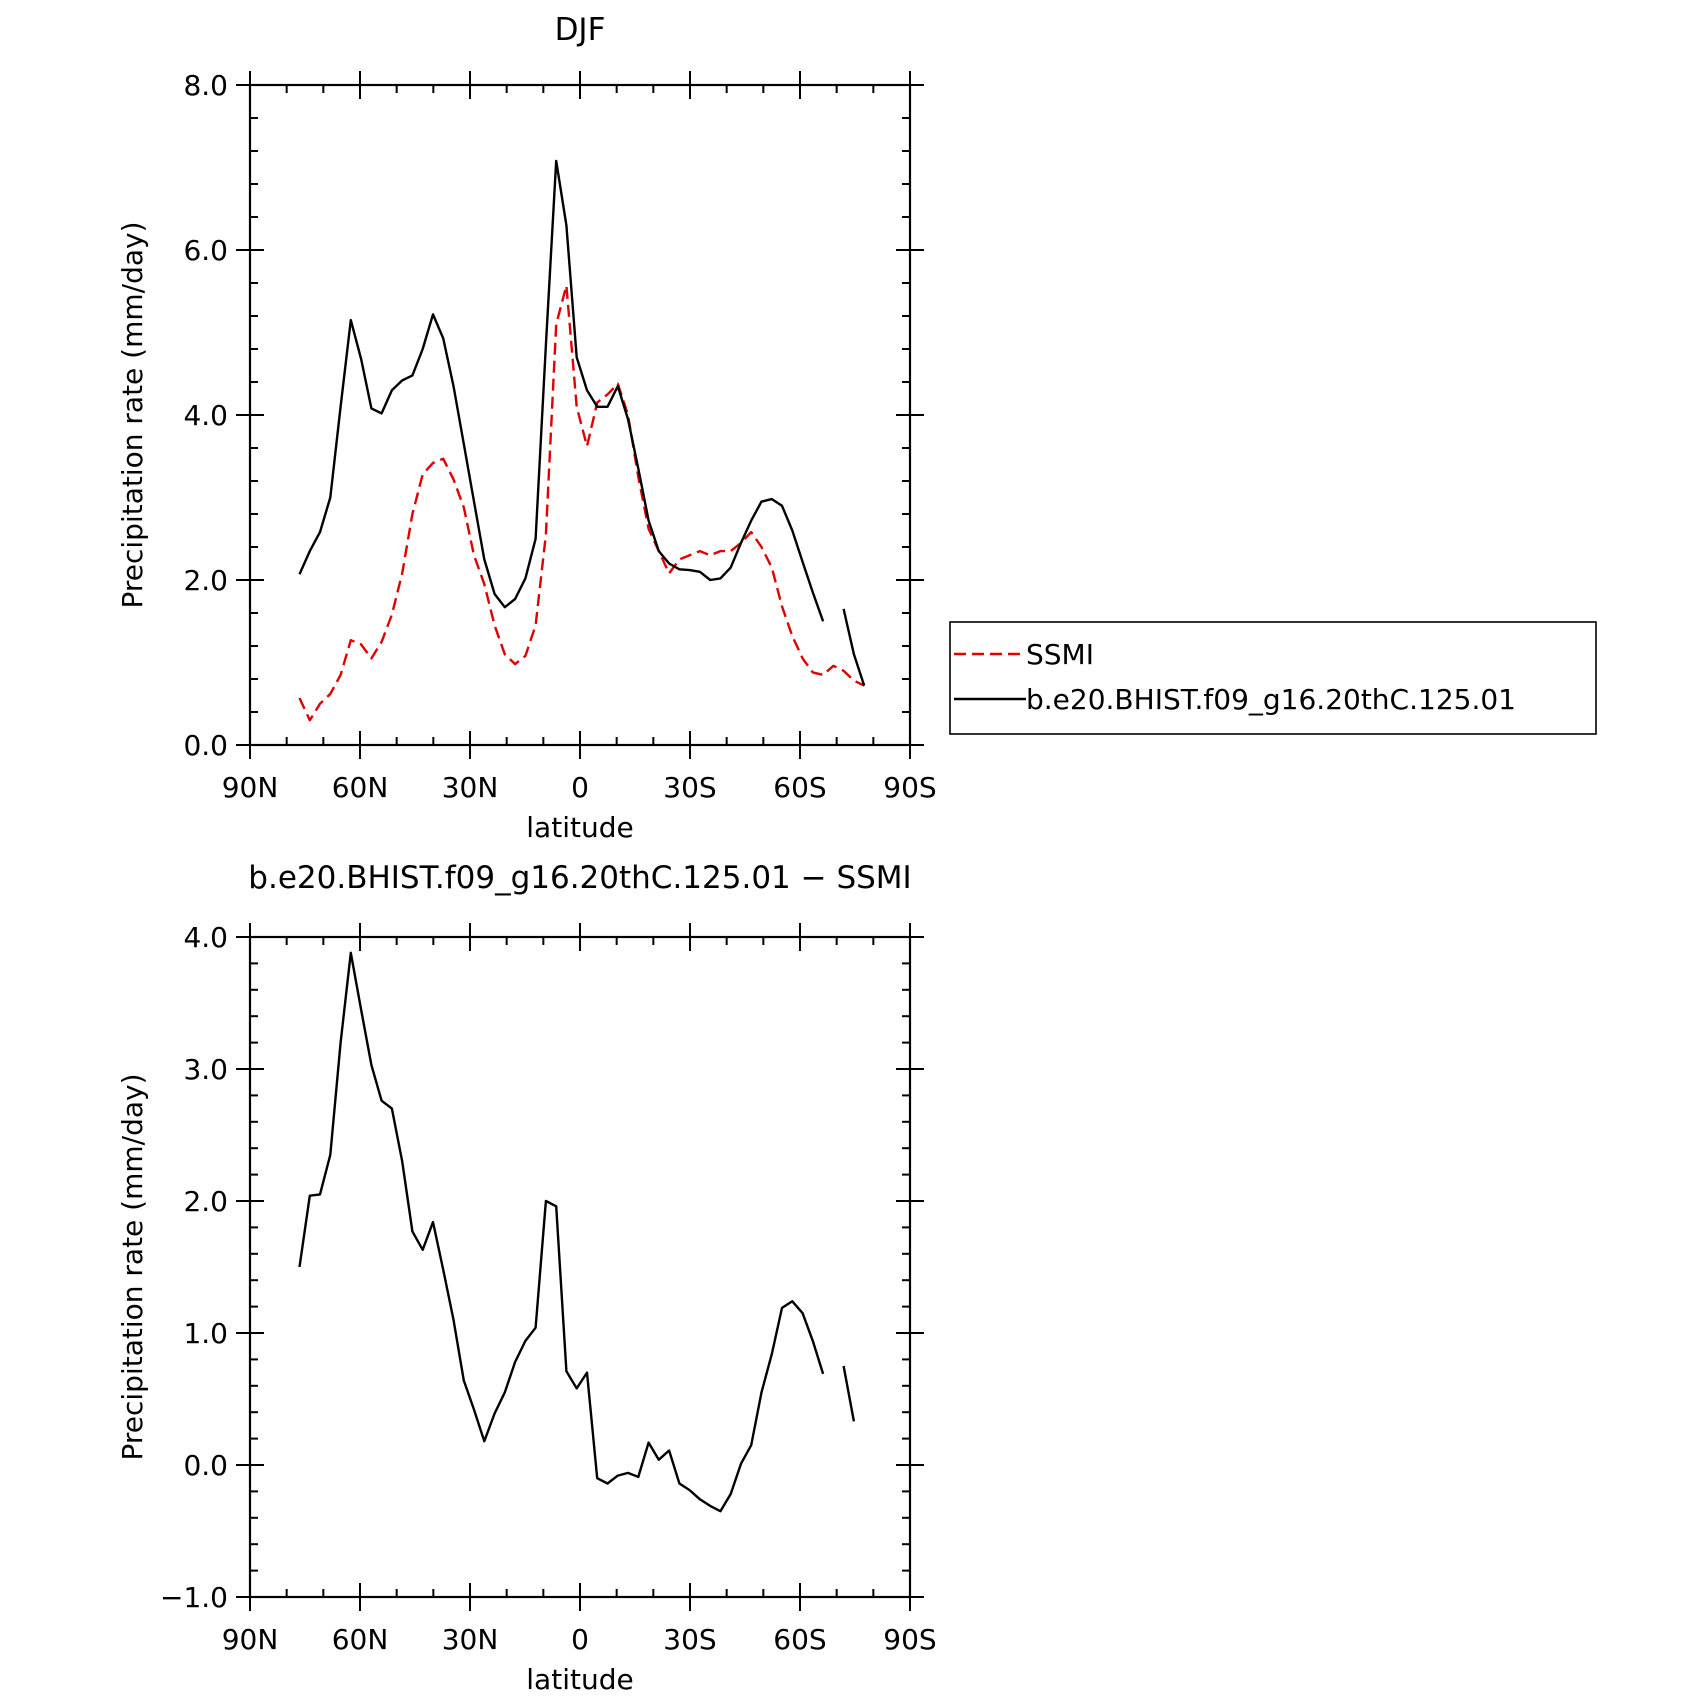  Describe the element at coordinates (205, 250) in the screenshot. I see `y-tick-label: 6.0` at that location.